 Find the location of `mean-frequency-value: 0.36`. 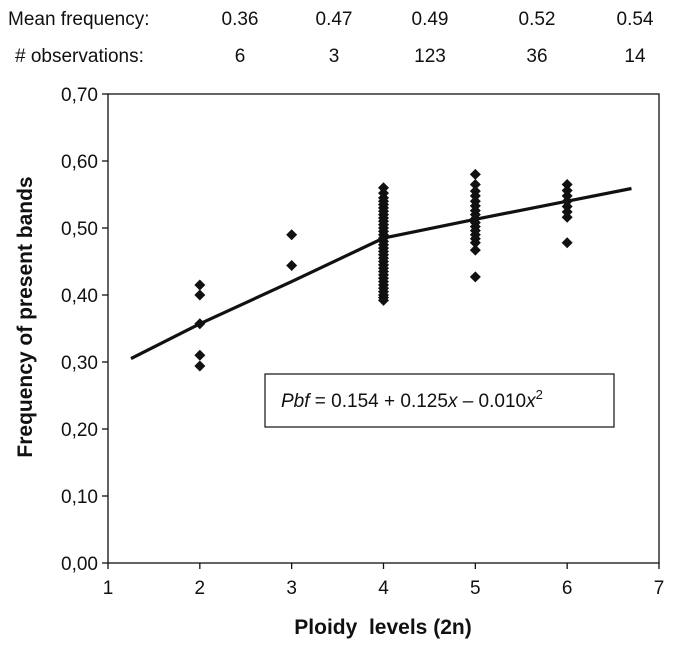

mean-frequency-value: 0.36 is located at coordinates (240, 19).